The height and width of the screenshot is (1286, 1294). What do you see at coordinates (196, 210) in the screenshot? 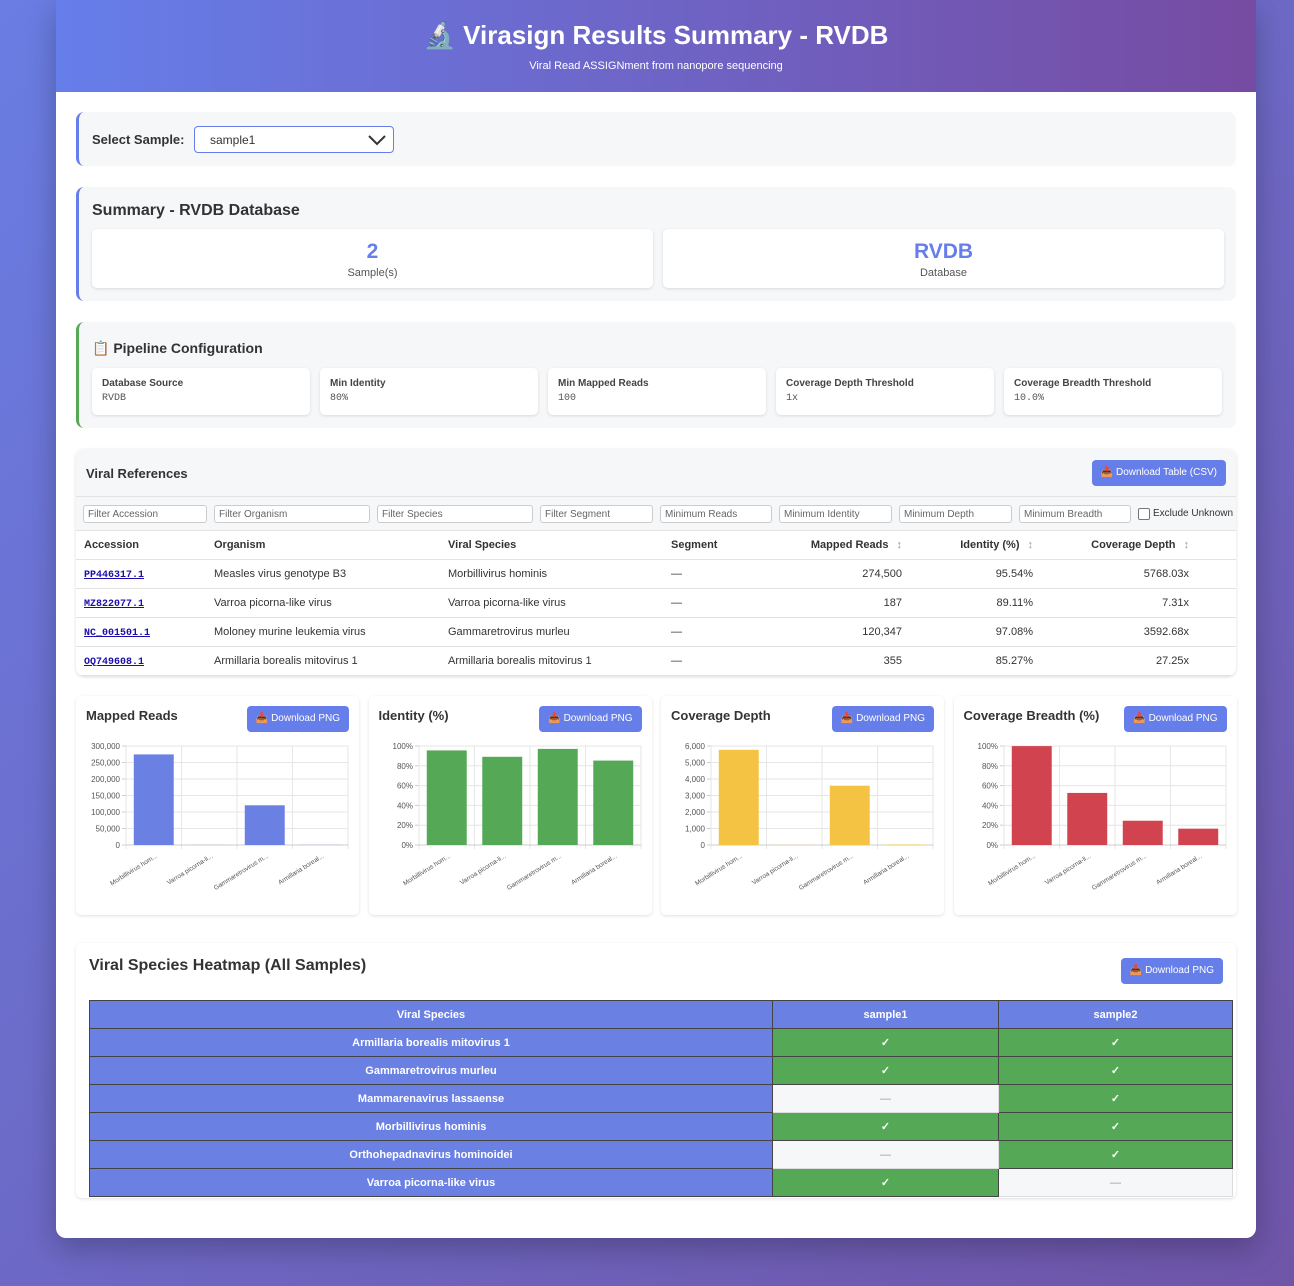
I see `summary-title: Summary - RVDB Database` at bounding box center [196, 210].